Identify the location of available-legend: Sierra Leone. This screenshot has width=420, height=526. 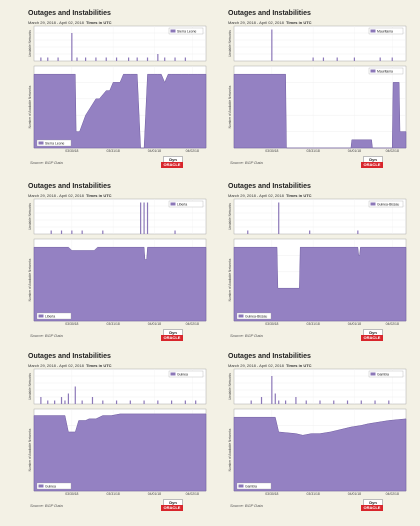
(54, 143).